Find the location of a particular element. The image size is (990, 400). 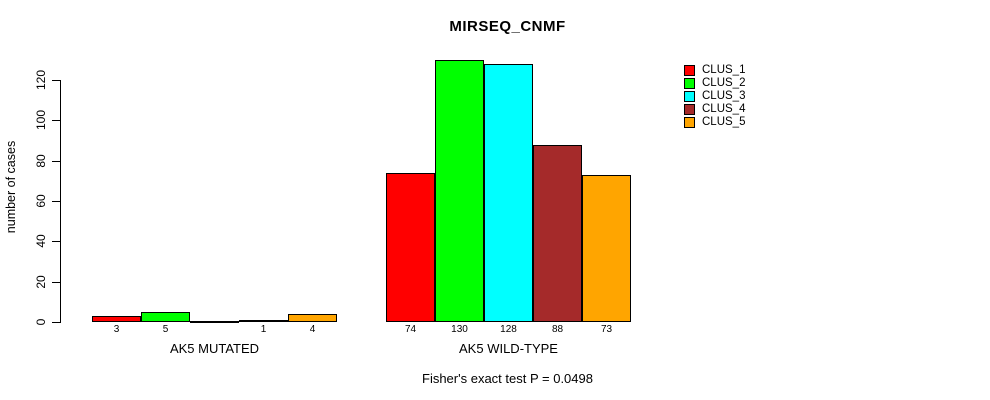

bar-value-label-clus_4-group1: 1 is located at coordinates (263, 329).